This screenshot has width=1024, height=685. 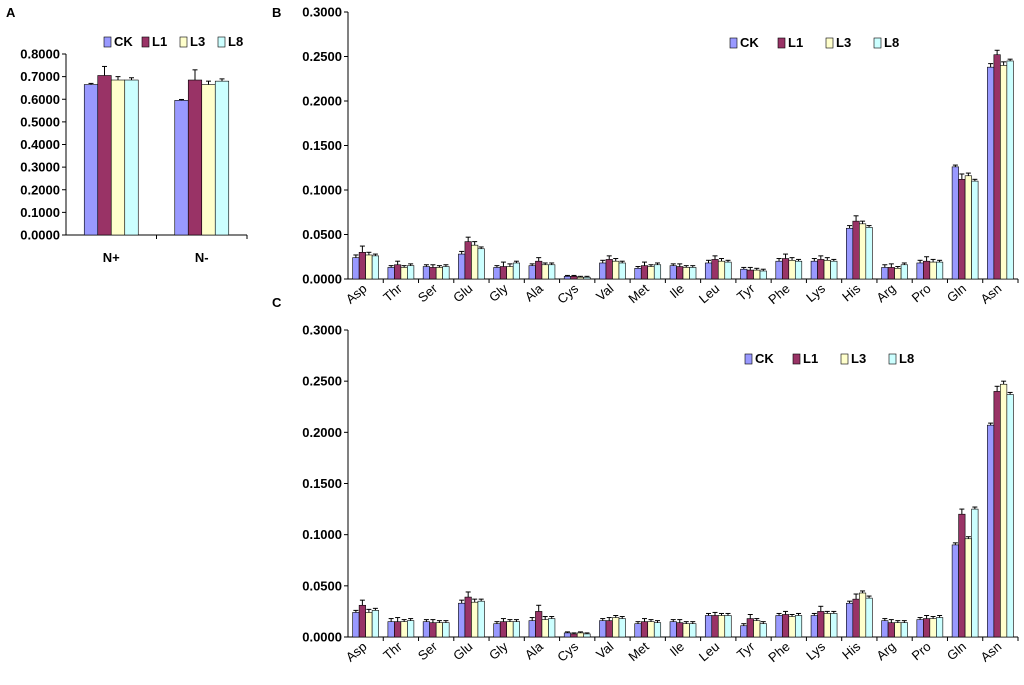 What do you see at coordinates (503, 629) in the screenshot?
I see `panel-c-bar-l1-gly` at bounding box center [503, 629].